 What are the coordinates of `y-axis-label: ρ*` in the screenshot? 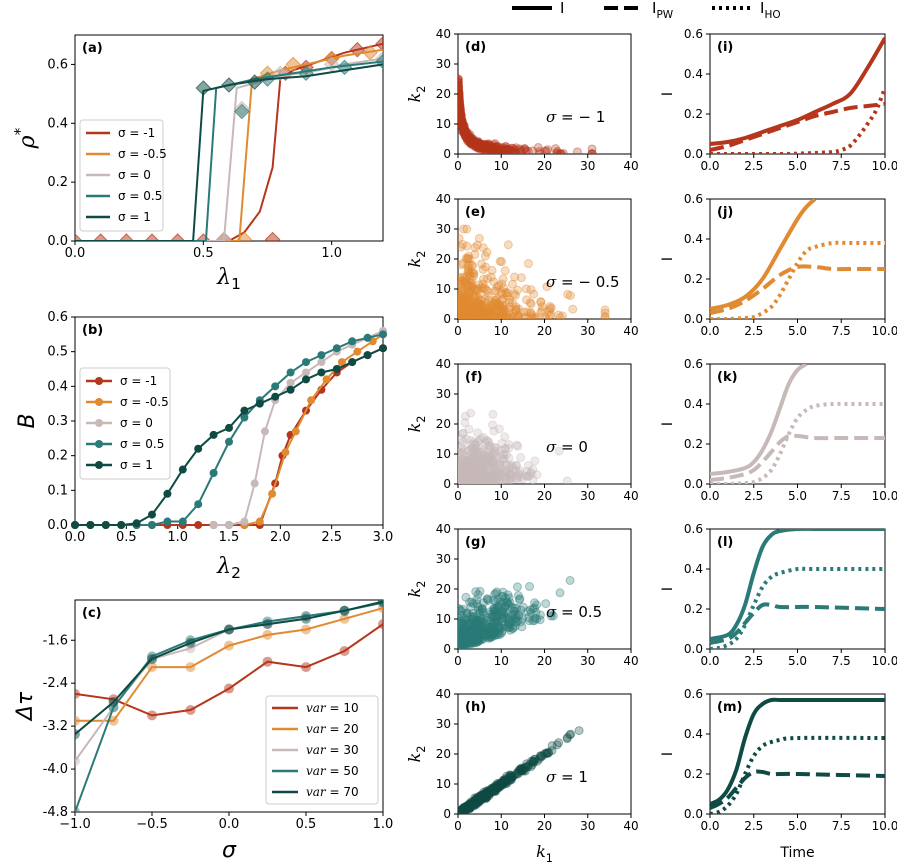 It's located at (25, 138).